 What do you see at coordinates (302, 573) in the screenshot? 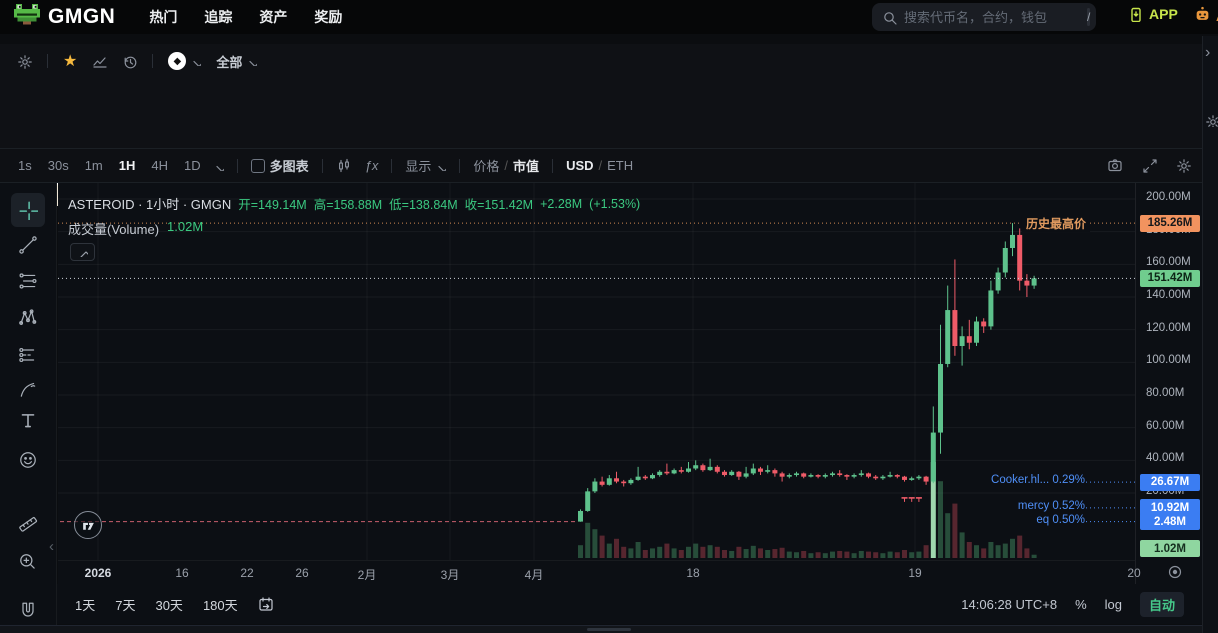
I see `time-tick-label: 26` at bounding box center [302, 573].